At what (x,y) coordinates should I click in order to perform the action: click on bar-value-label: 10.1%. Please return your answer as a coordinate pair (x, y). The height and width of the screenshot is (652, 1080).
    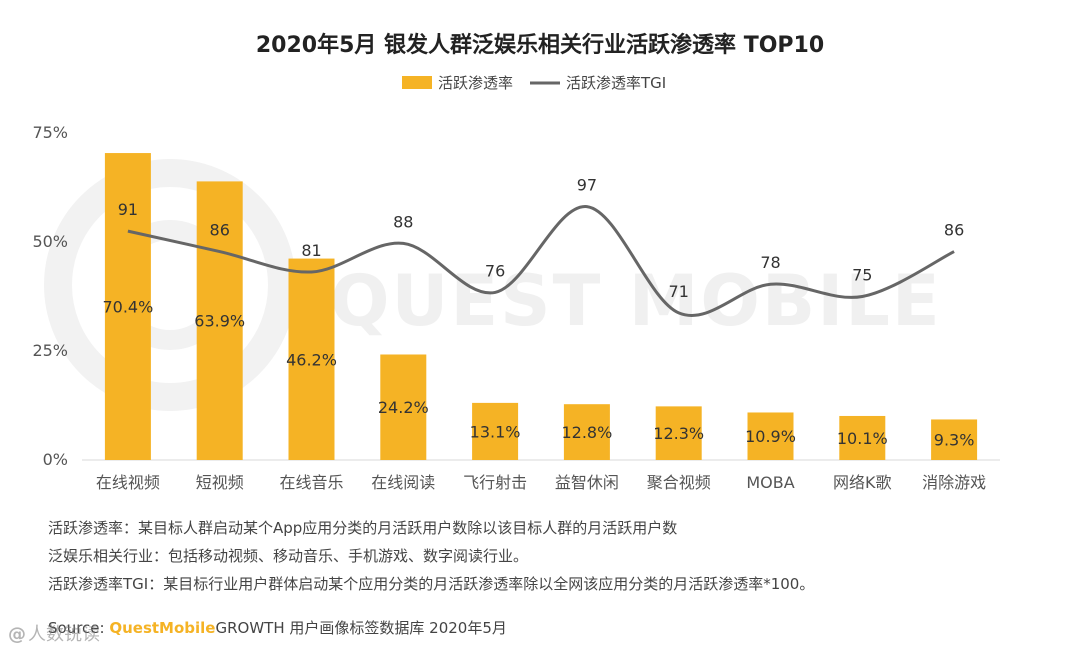
    Looking at the image, I should click on (862, 438).